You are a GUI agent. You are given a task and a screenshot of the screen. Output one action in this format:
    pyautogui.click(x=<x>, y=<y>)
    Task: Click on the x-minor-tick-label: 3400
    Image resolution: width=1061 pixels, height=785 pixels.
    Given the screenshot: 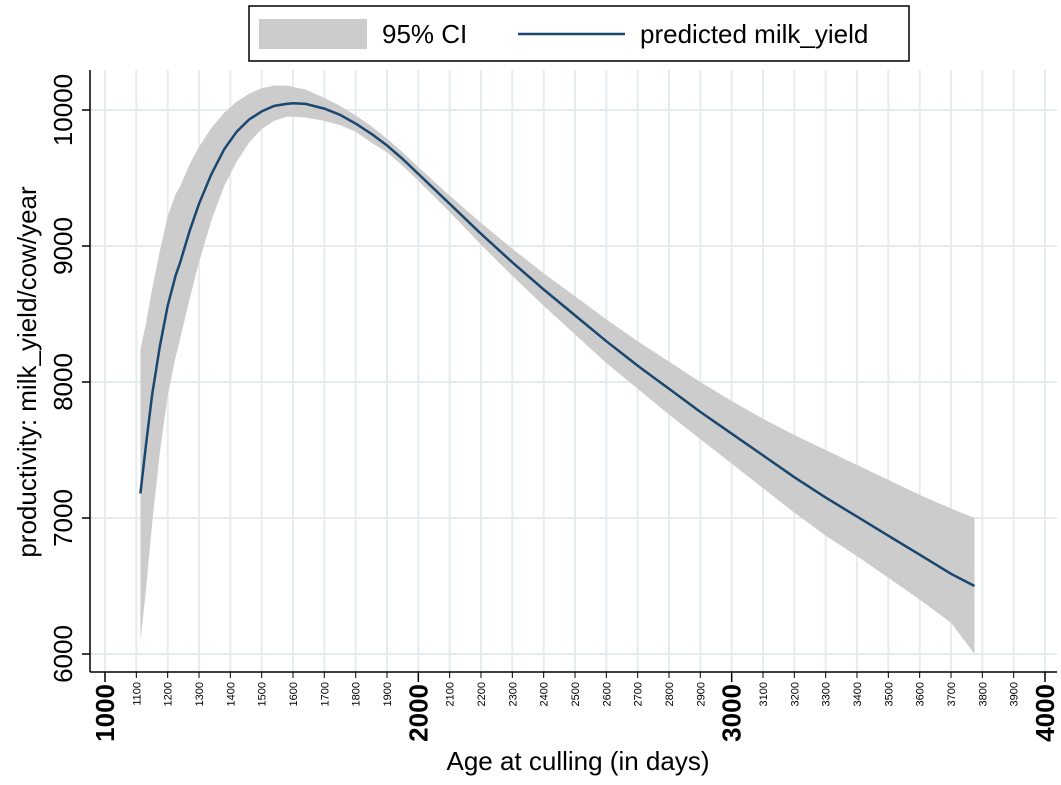 What is the action you would take?
    pyautogui.click(x=858, y=694)
    